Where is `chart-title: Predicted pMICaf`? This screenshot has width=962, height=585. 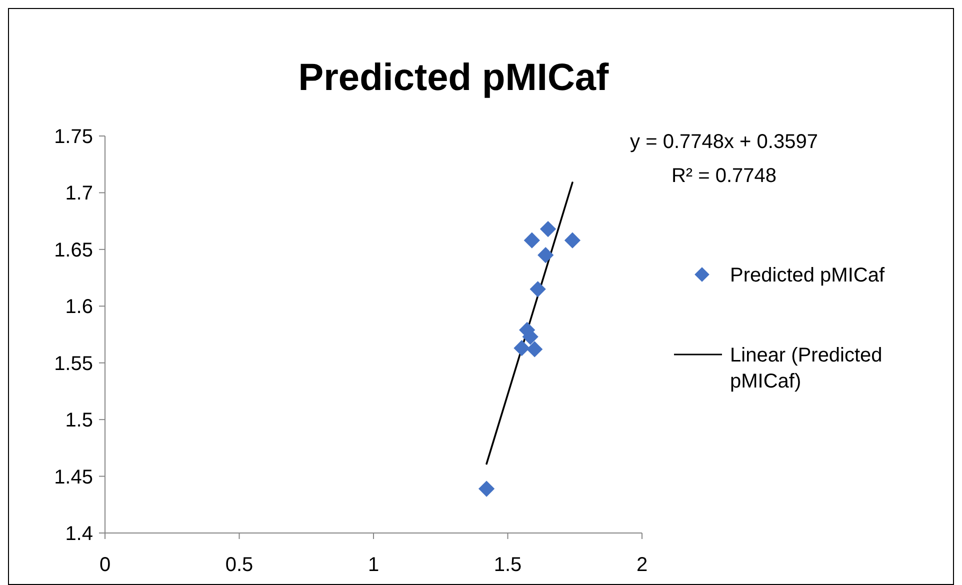
chart-title: Predicted pMICaf is located at coordinates (454, 78).